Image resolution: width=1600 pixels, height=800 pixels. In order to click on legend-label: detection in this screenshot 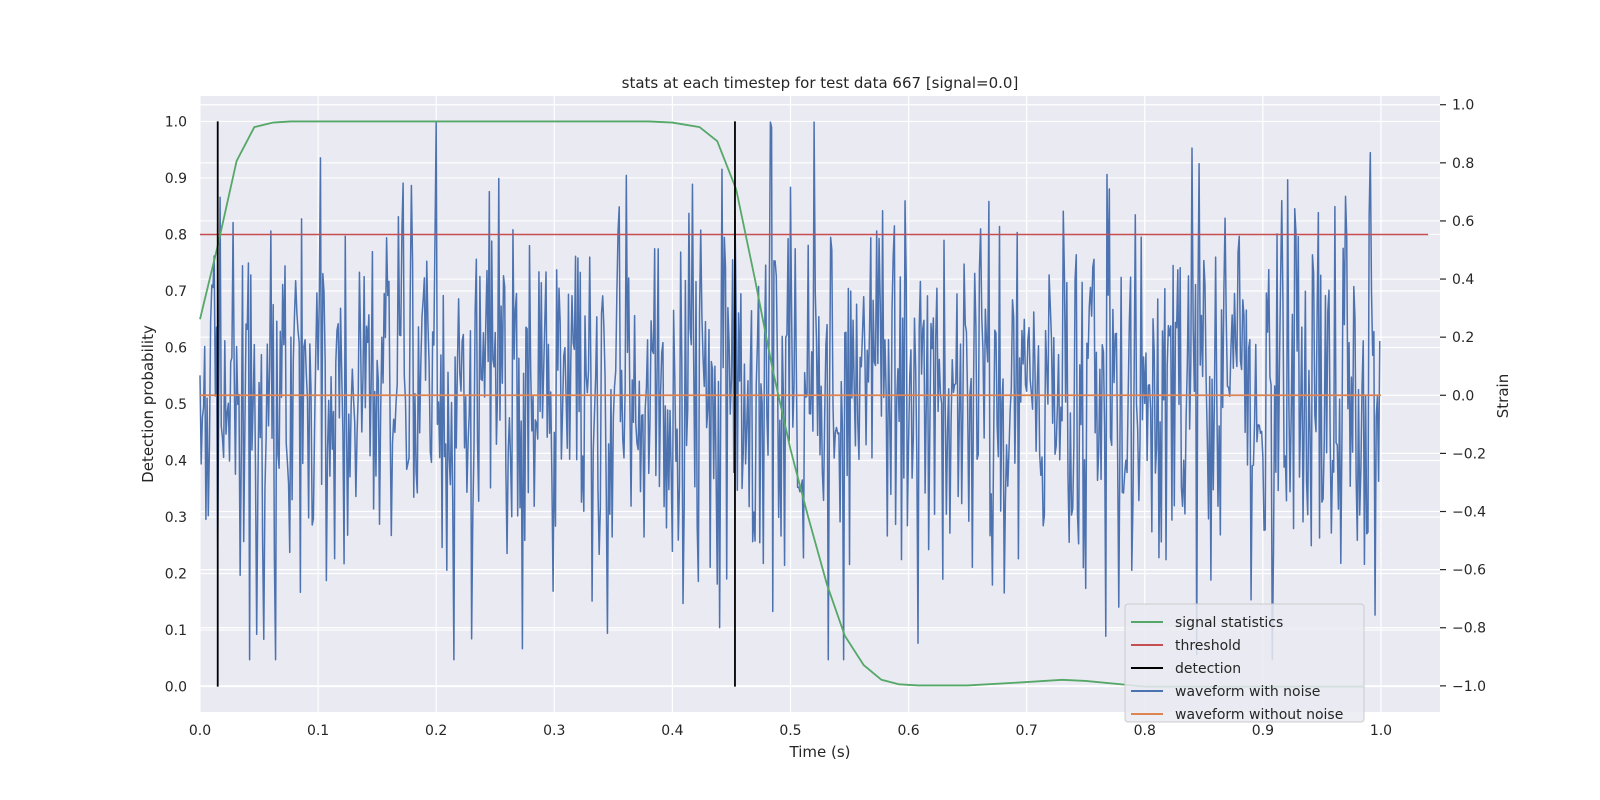, I will do `click(1208, 669)`.